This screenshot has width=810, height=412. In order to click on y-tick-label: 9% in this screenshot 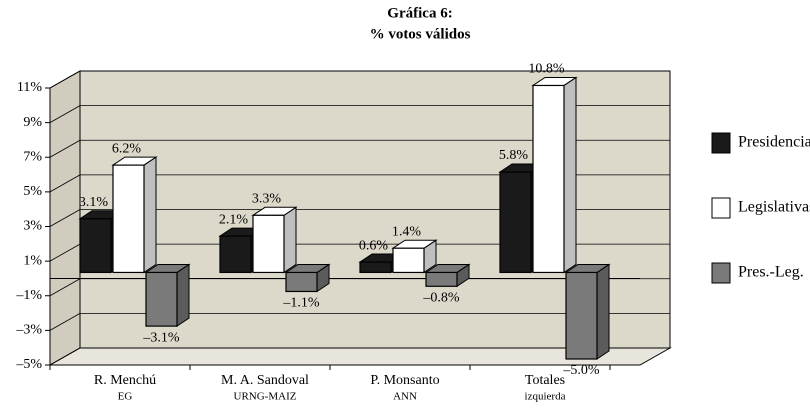, I will do `click(32, 122)`.